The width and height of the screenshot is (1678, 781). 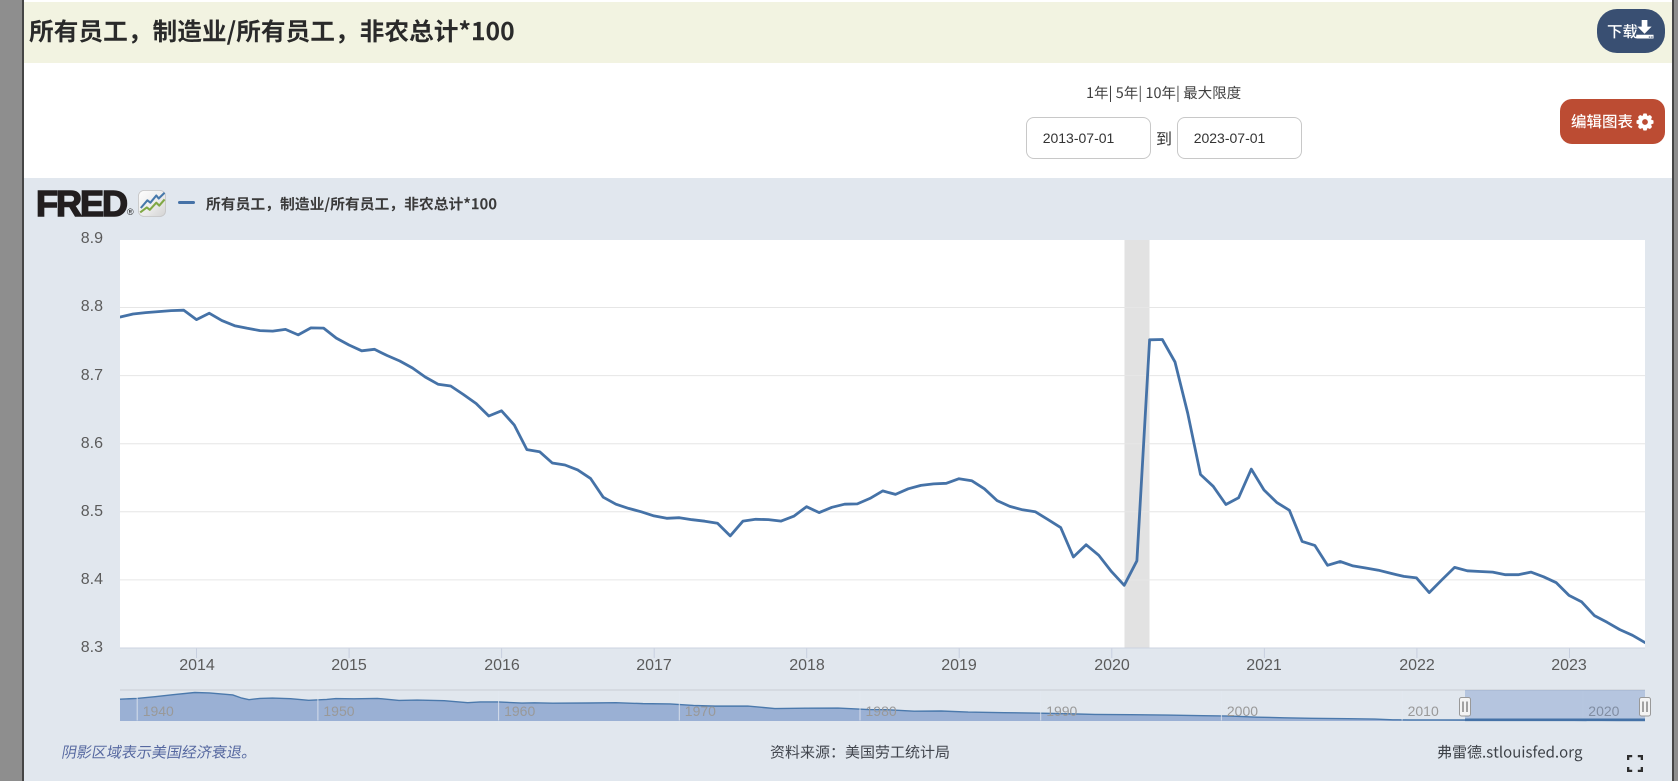 What do you see at coordinates (1242, 711) in the screenshot?
I see `svg-text: 2000` at bounding box center [1242, 711].